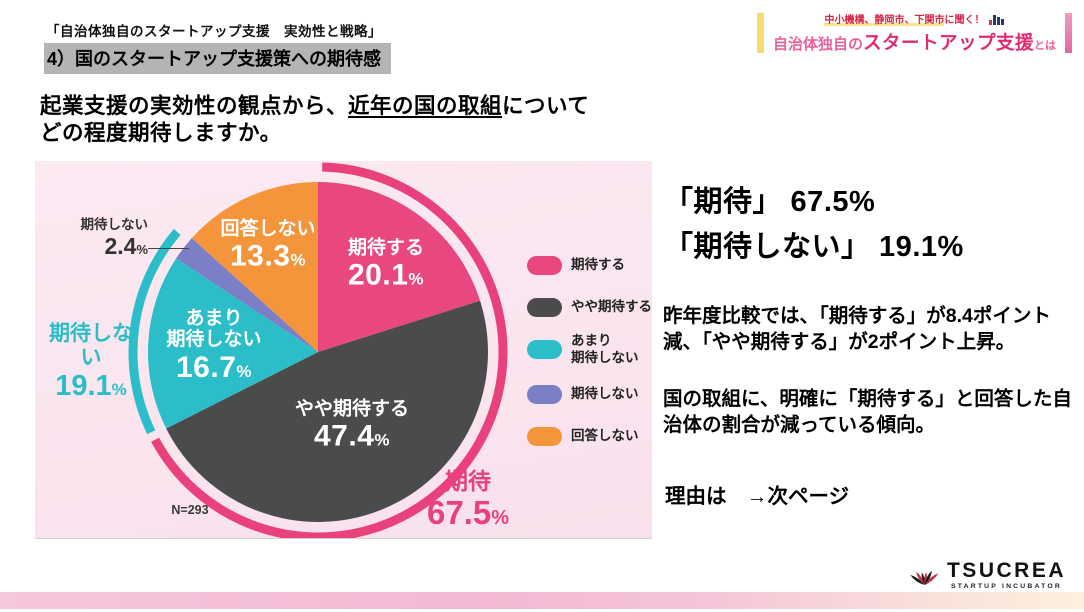  Describe the element at coordinates (997, 19) in the screenshot. I see `city-bars-icon` at that location.